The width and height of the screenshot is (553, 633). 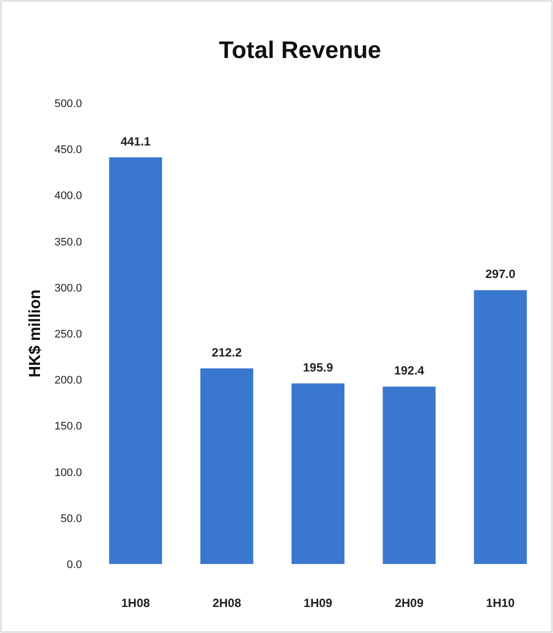 I want to click on y-tick-label: 400.0, so click(x=68, y=196).